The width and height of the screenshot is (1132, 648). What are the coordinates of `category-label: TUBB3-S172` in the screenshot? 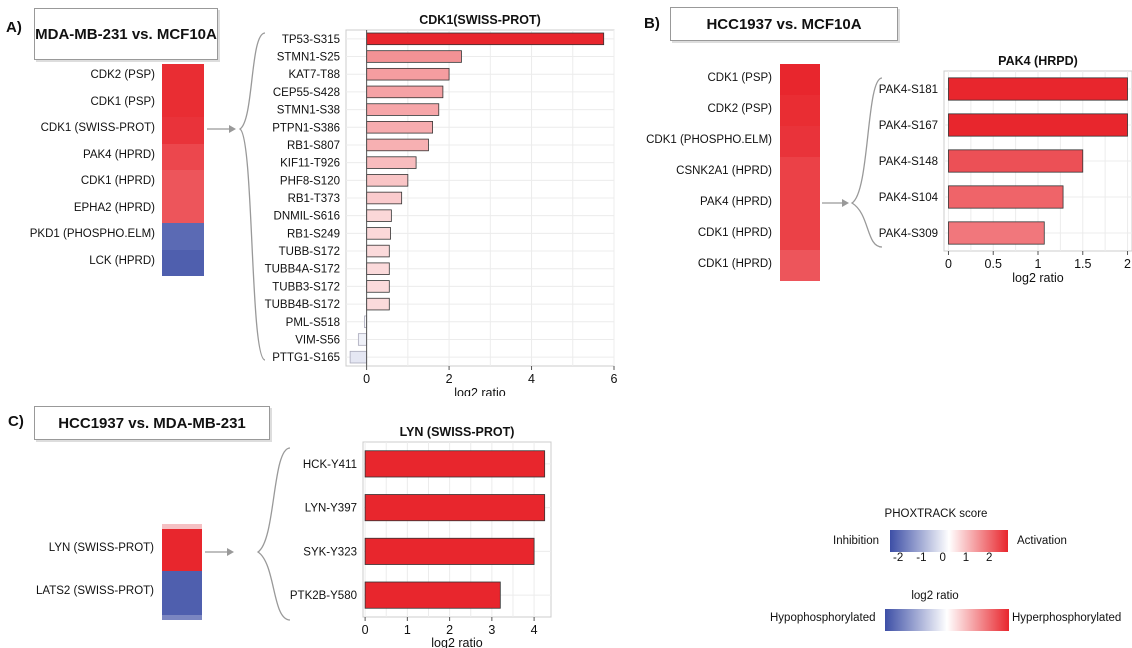 It's located at (306, 287).